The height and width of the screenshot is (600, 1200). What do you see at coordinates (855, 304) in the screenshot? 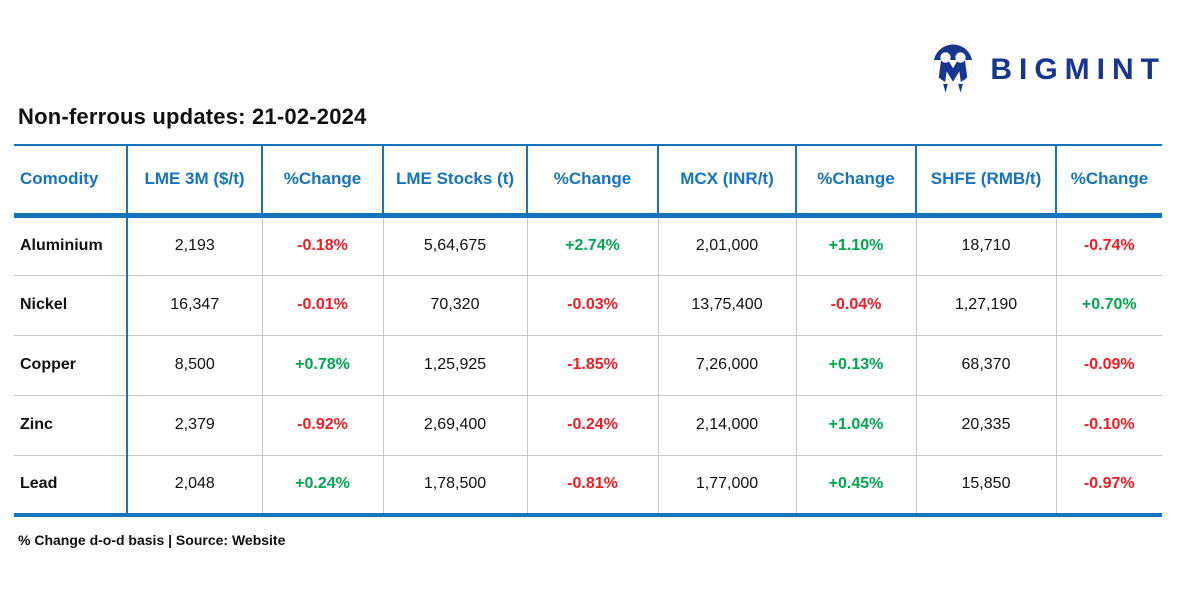
I see `change-cell: -0.04%` at bounding box center [855, 304].